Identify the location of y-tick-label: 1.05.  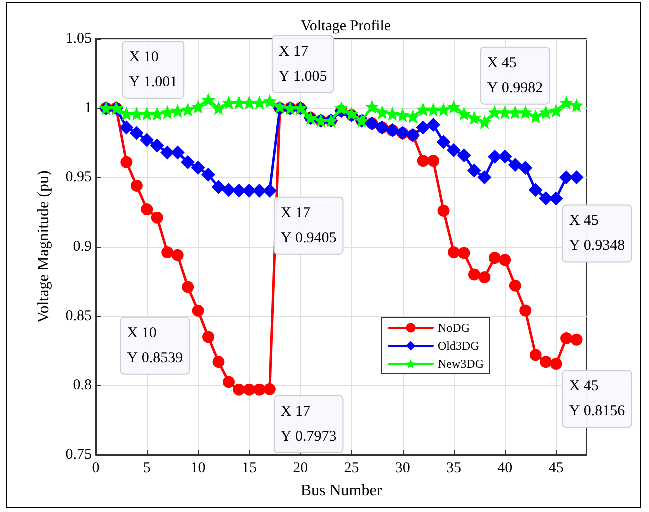
(79, 39).